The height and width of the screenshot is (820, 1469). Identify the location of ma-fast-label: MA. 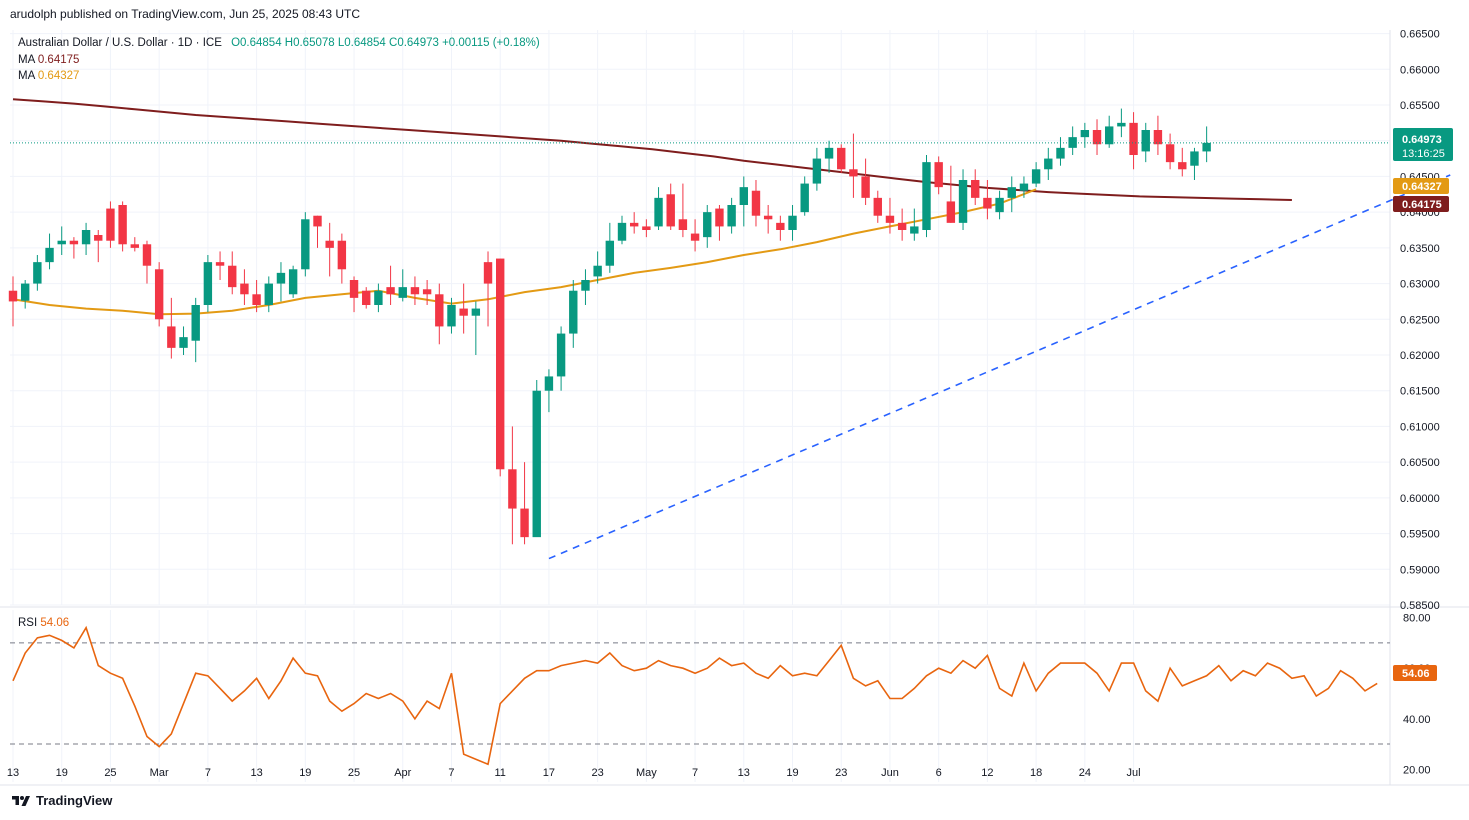
(26, 76).